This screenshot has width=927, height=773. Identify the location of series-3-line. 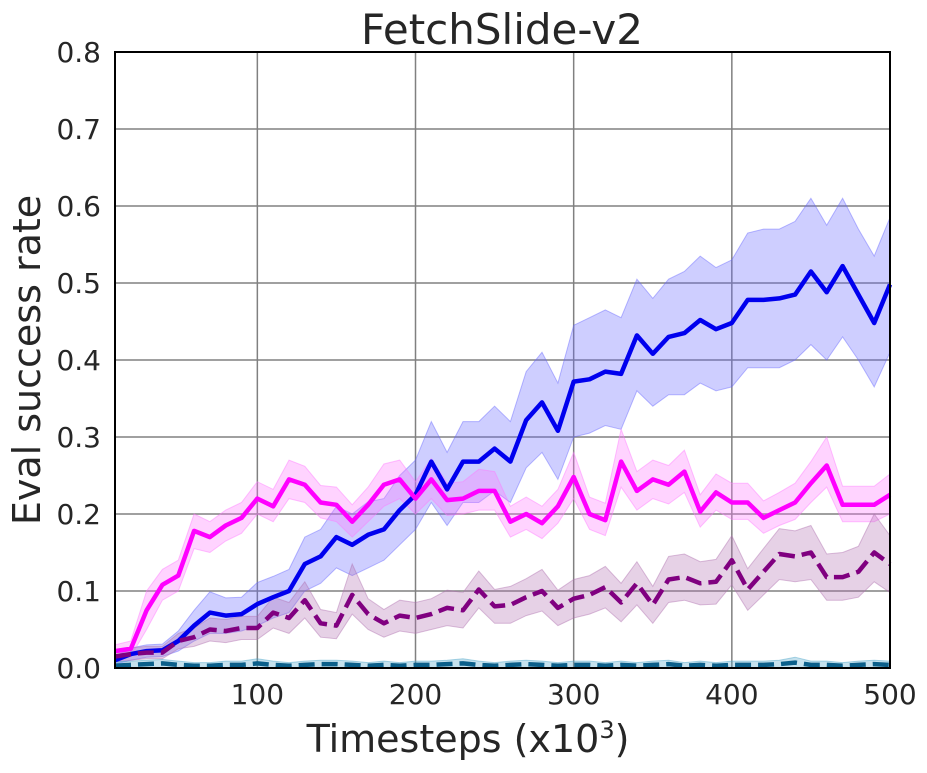
(503, 604).